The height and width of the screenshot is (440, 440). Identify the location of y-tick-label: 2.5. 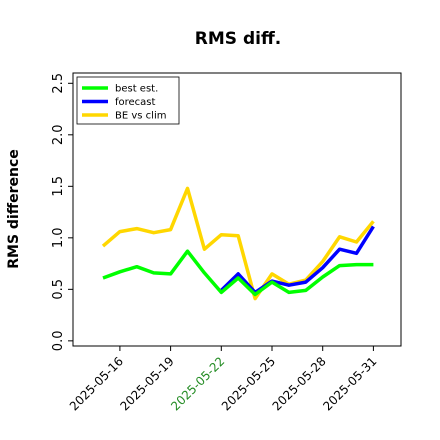
(58, 83).